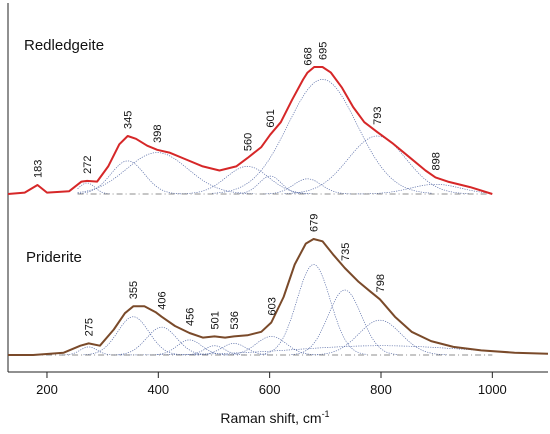  Describe the element at coordinates (309, 56) in the screenshot. I see `peak-label: 668` at that location.